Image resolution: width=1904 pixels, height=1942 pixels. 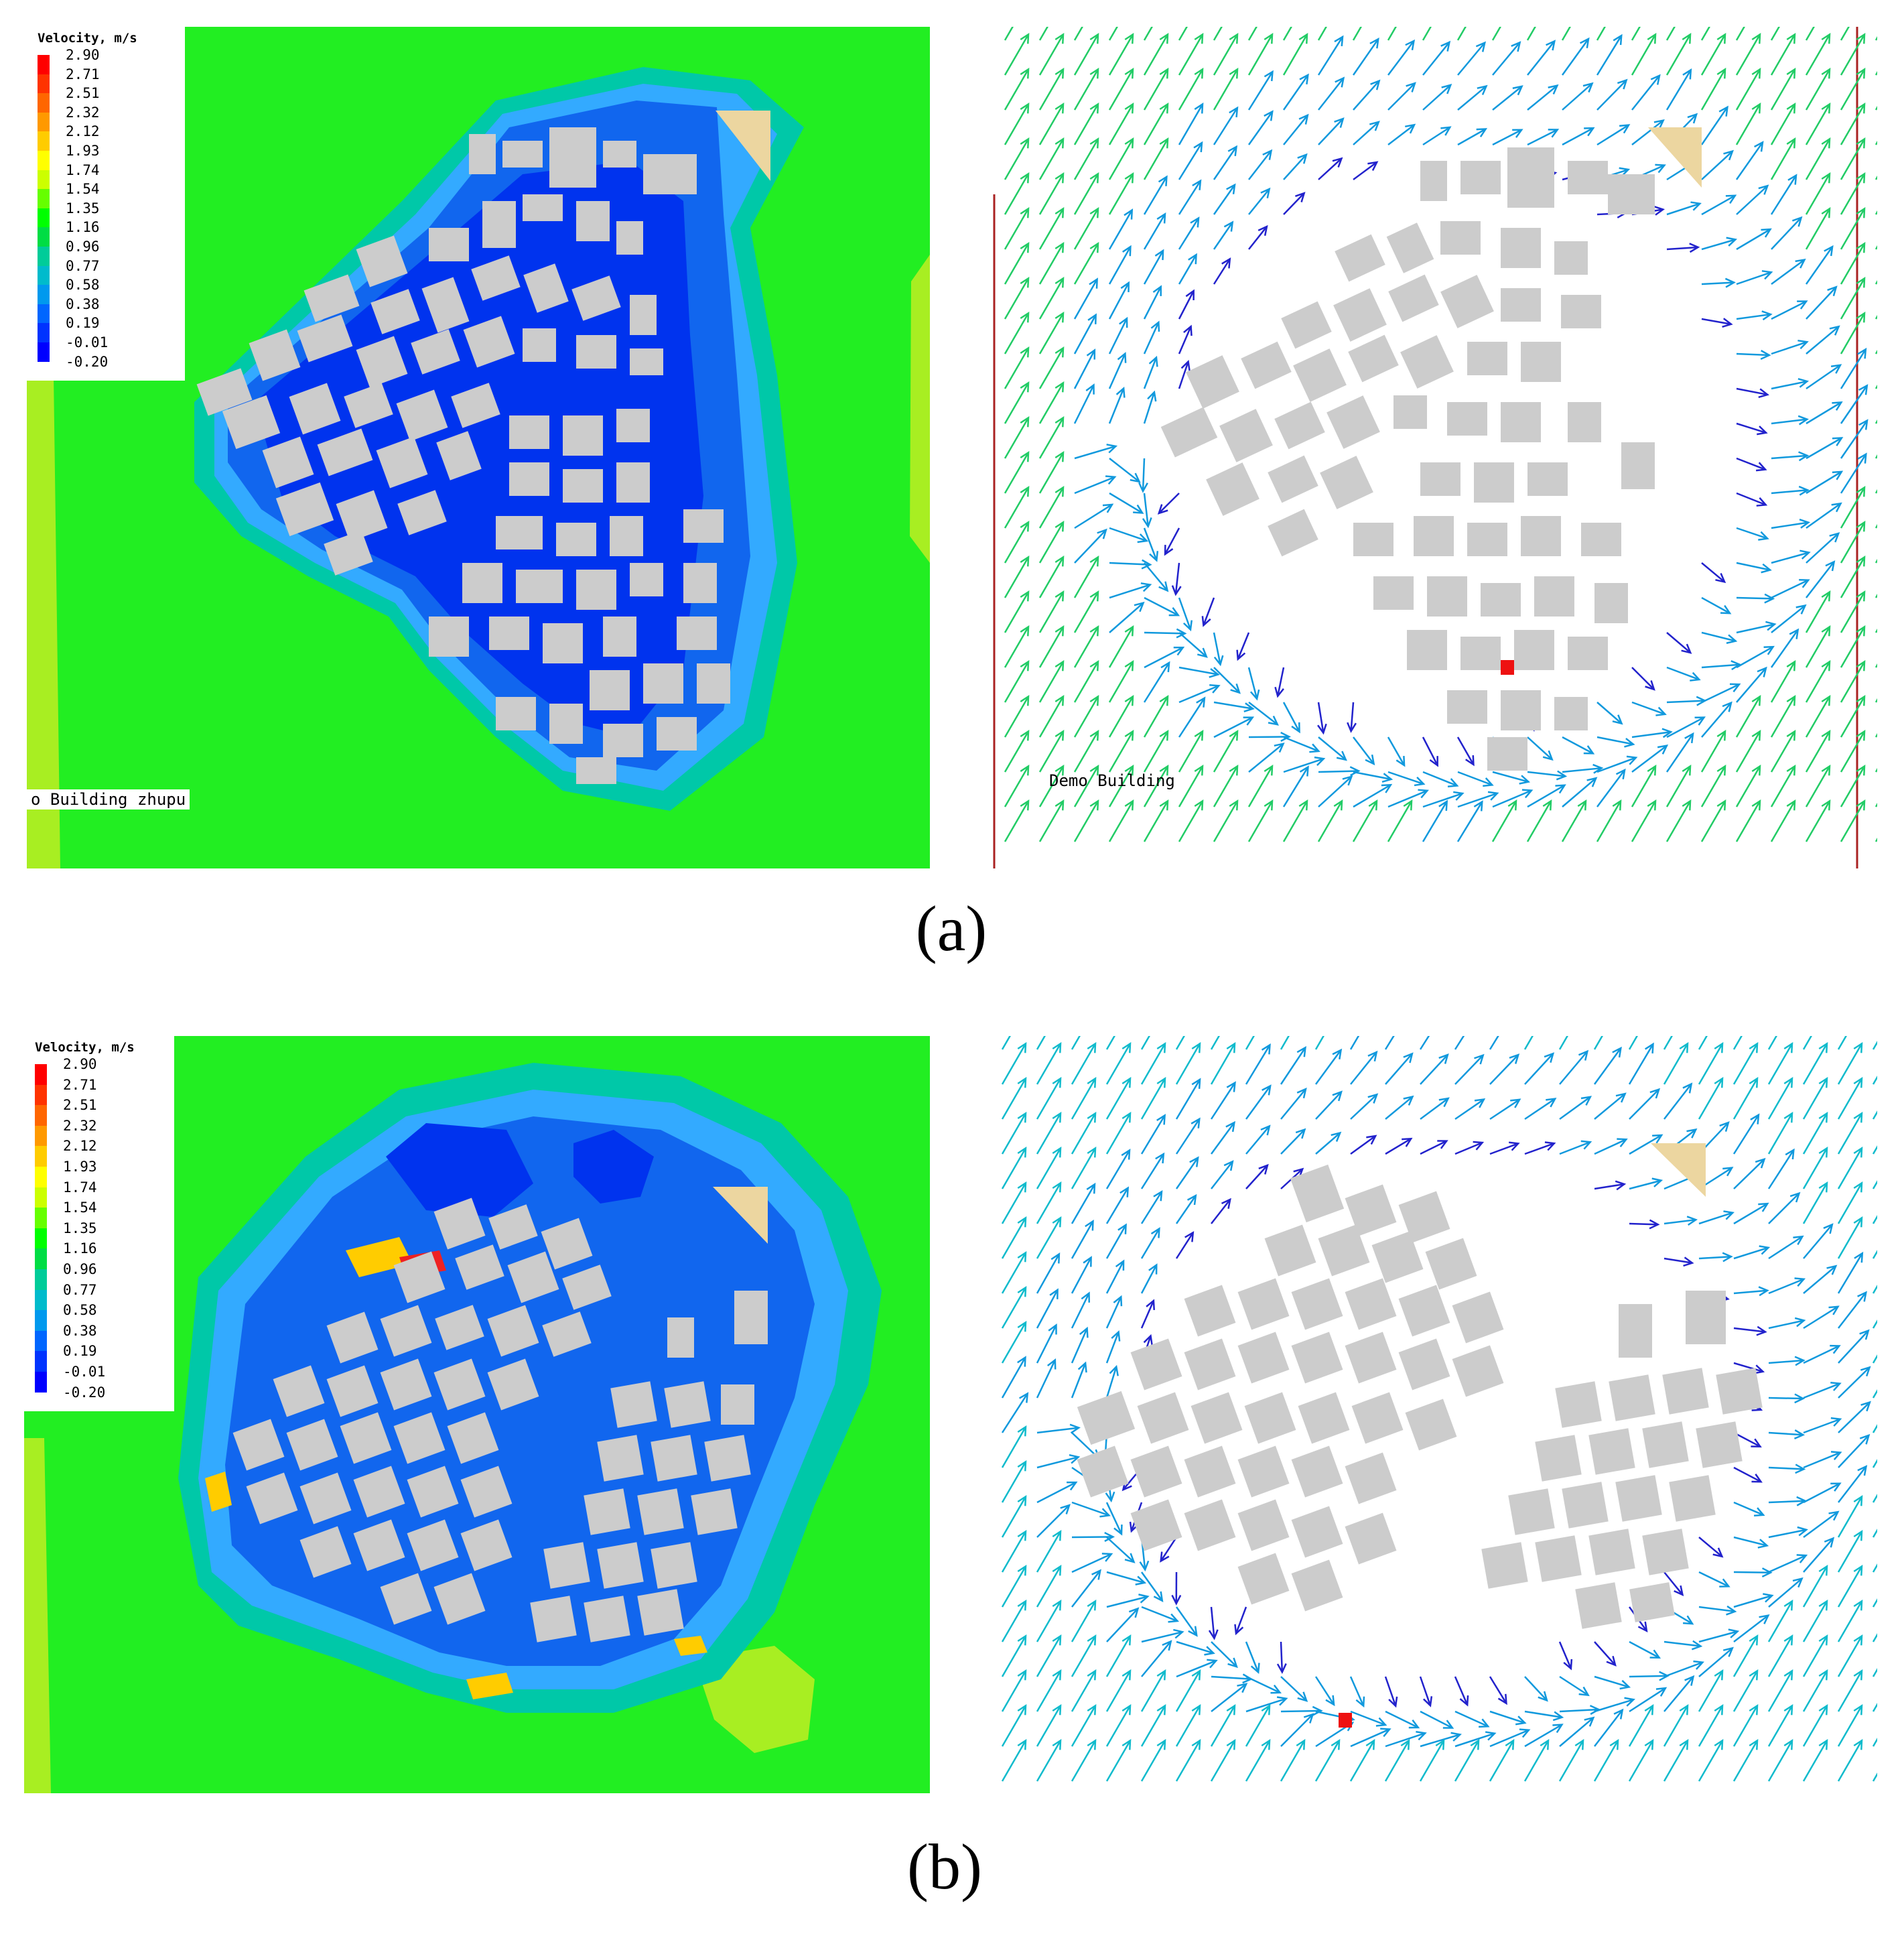 What do you see at coordinates (83, 247) in the screenshot?
I see `legend-tick: 0.96` at bounding box center [83, 247].